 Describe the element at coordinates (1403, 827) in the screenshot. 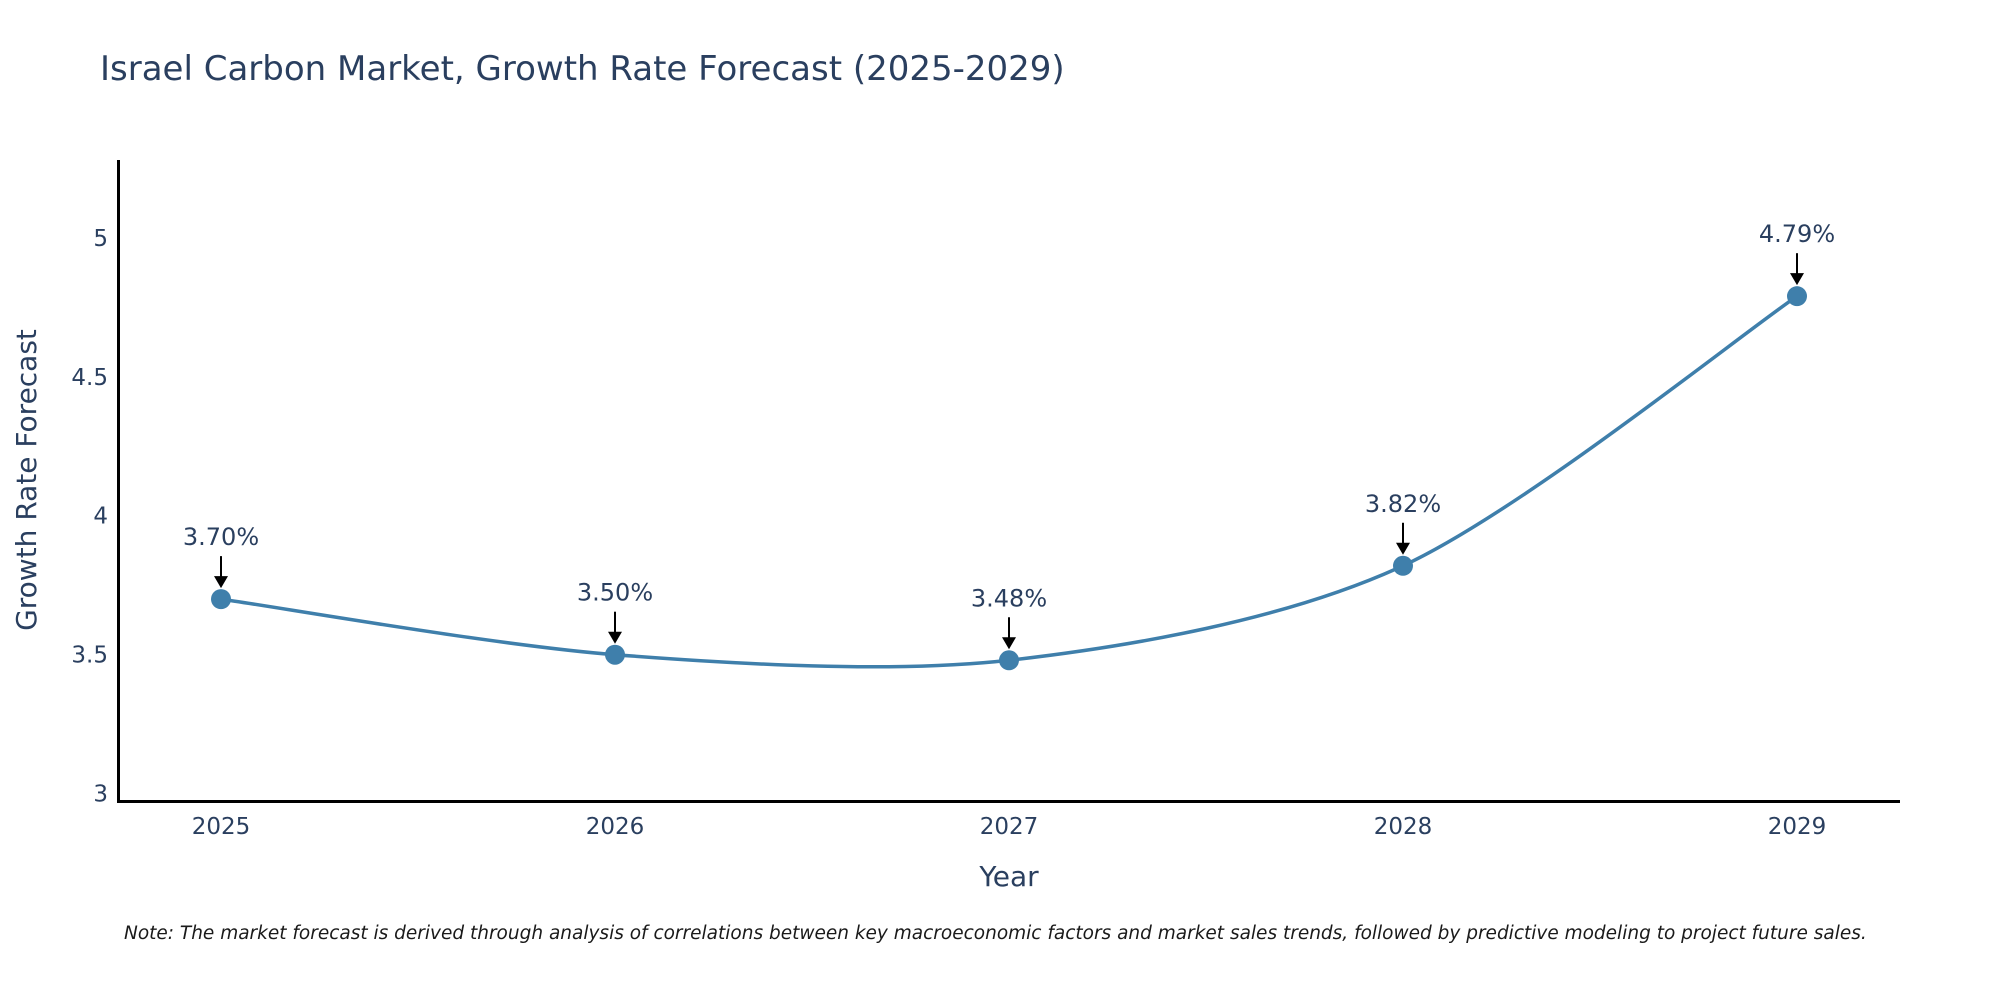

I see `x-tick-label: 2028` at that location.